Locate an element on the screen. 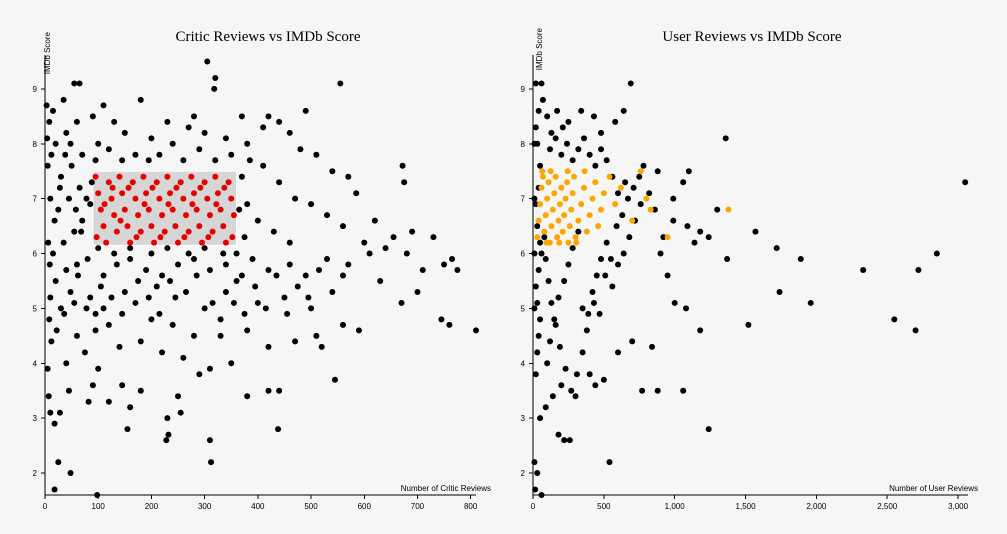  y-tick-label: 8 is located at coordinates (35, 144).